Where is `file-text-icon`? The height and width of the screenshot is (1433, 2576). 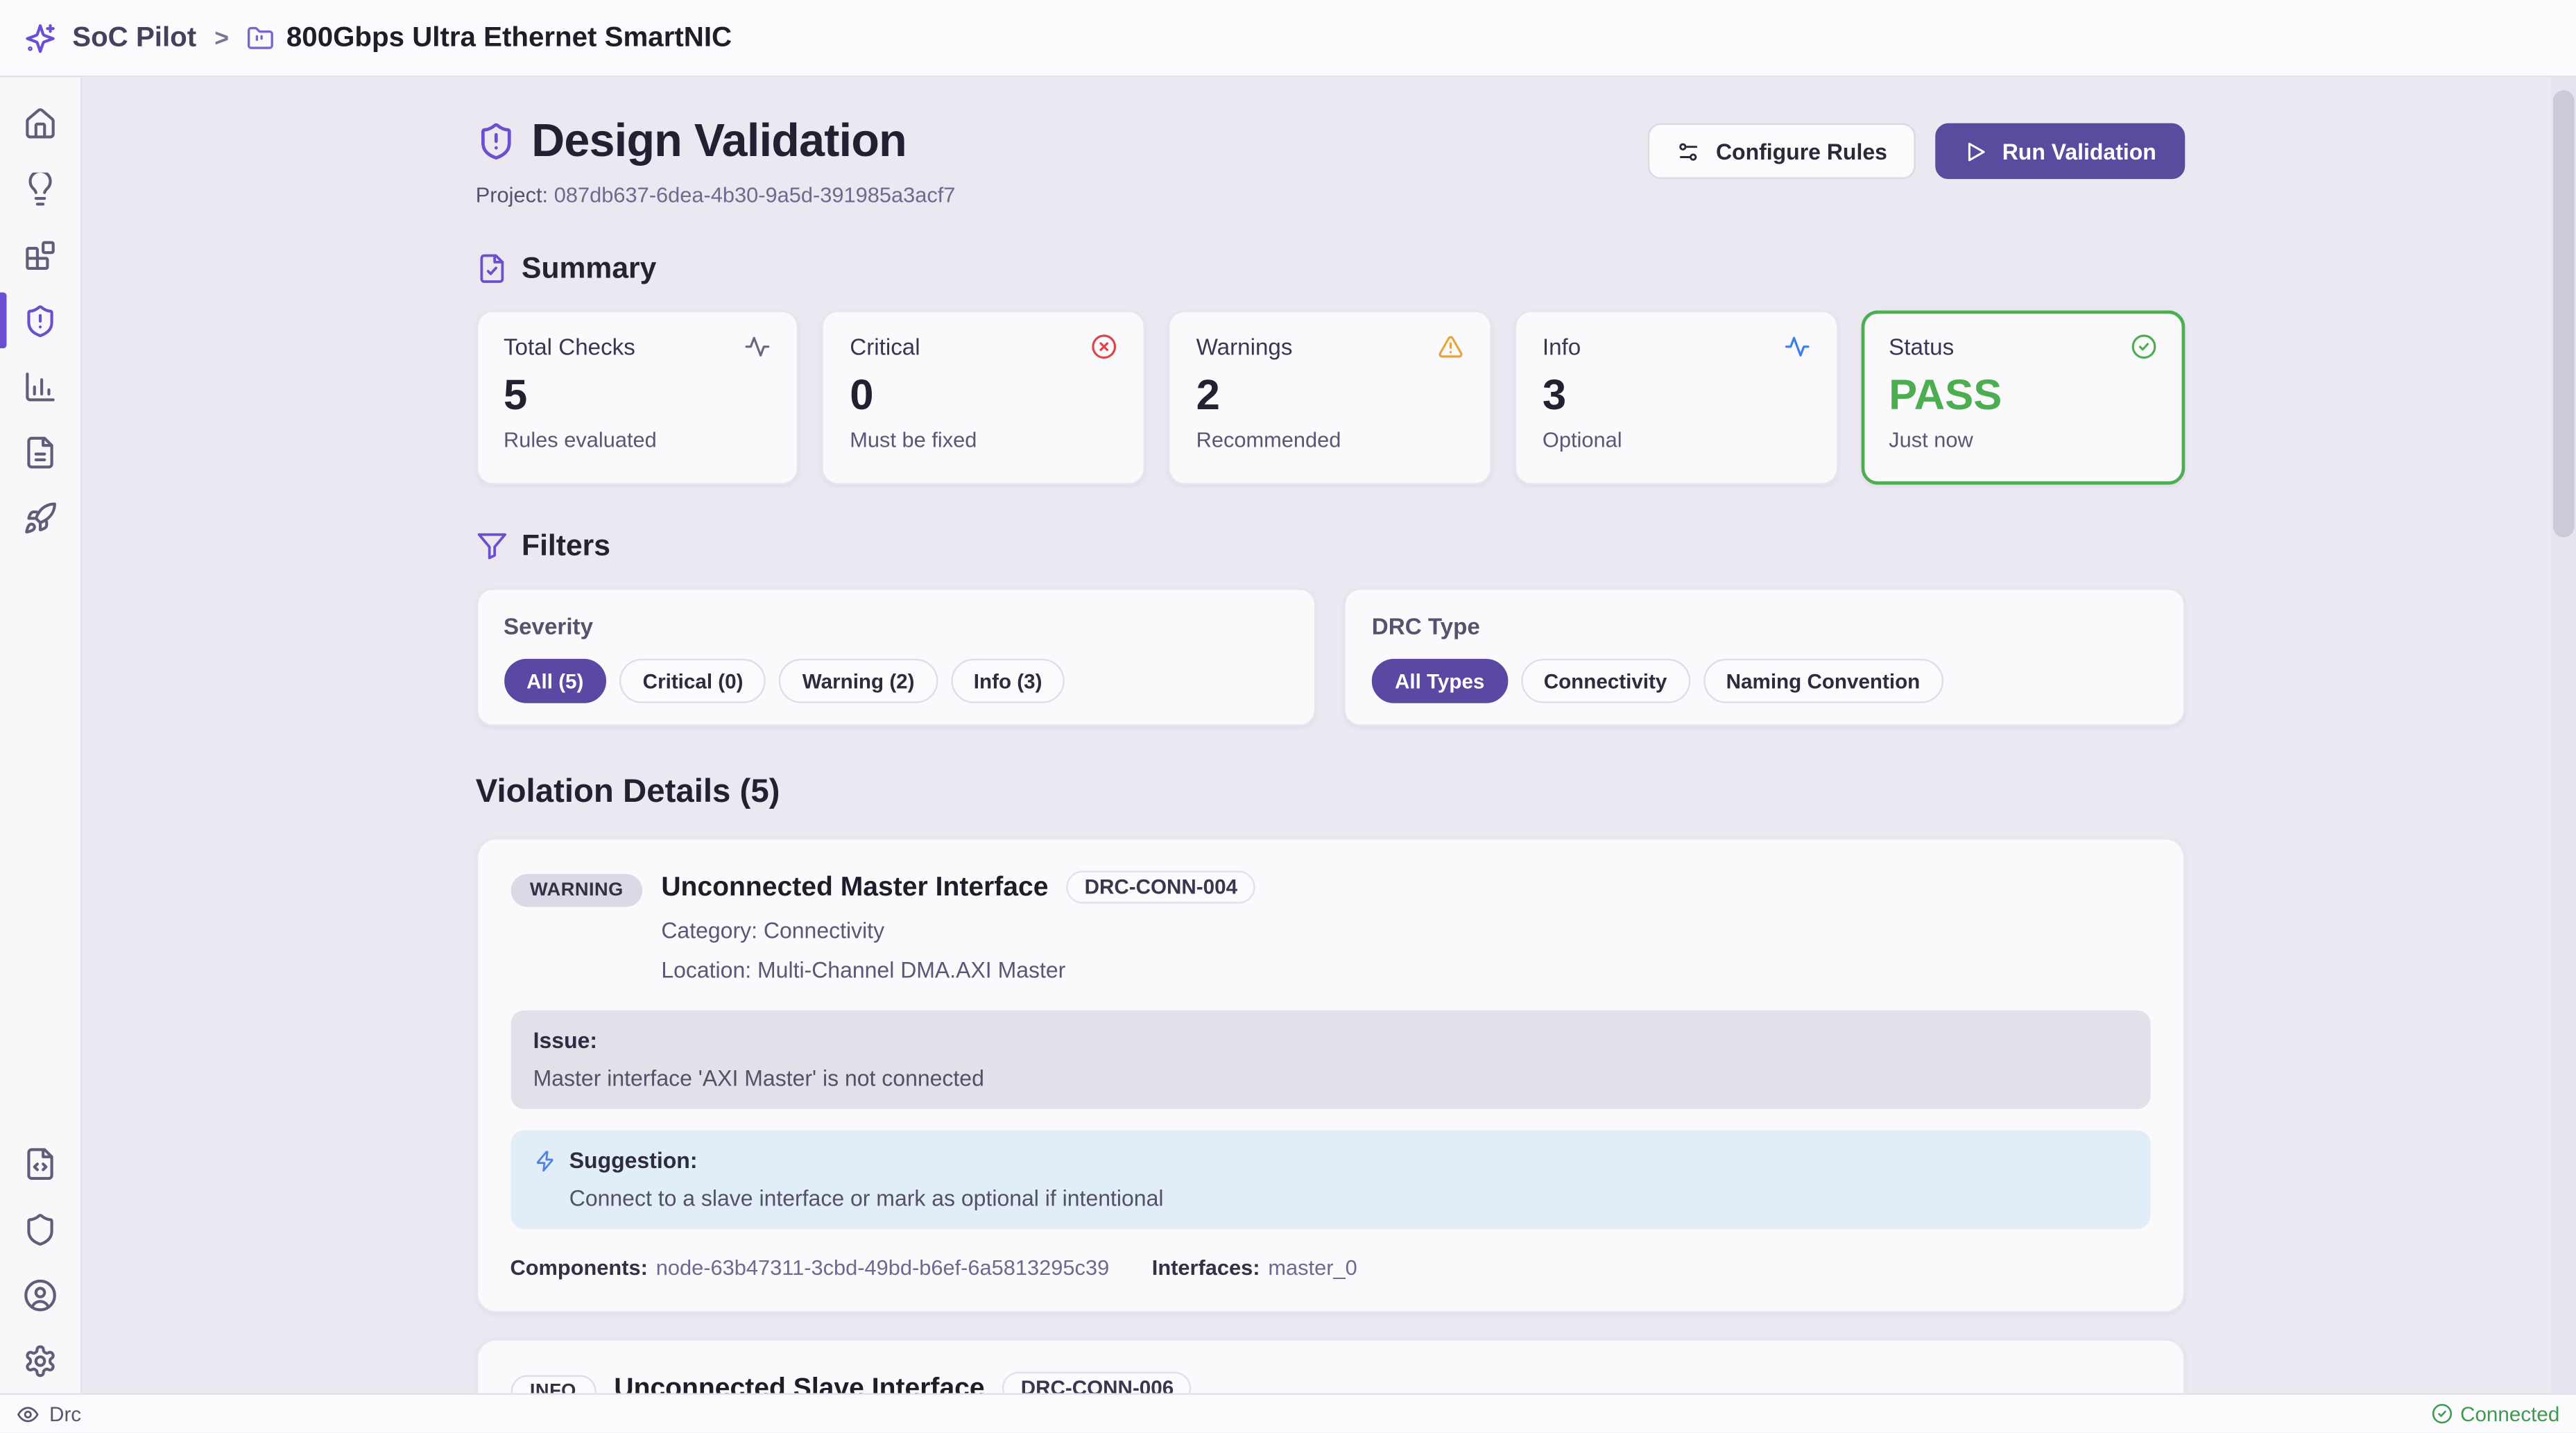 file-text-icon is located at coordinates (40, 452).